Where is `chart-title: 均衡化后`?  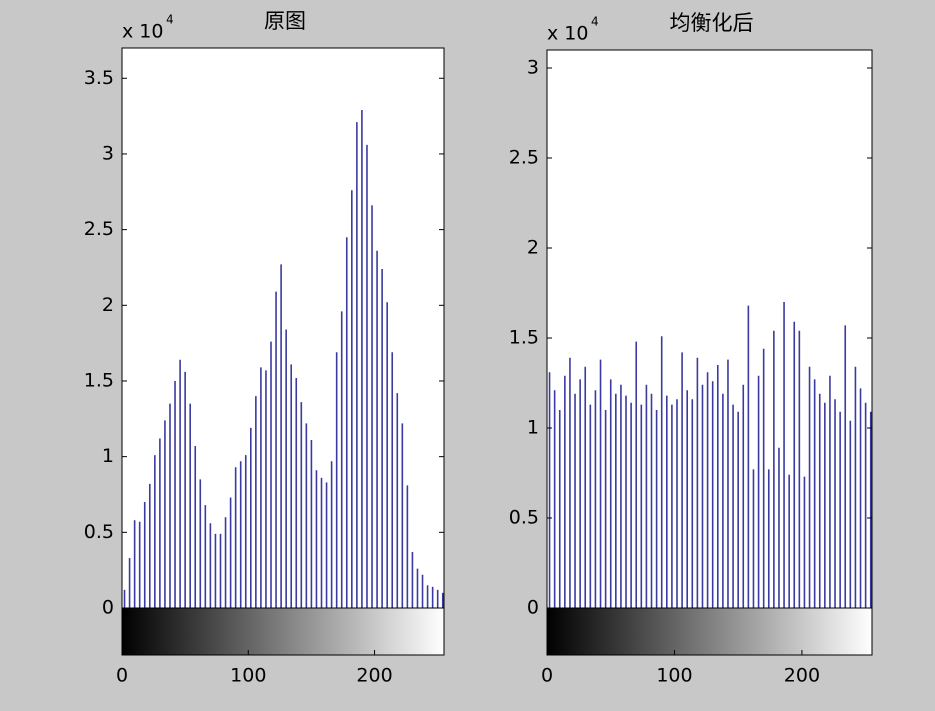 chart-title: 均衡化后 is located at coordinates (712, 23).